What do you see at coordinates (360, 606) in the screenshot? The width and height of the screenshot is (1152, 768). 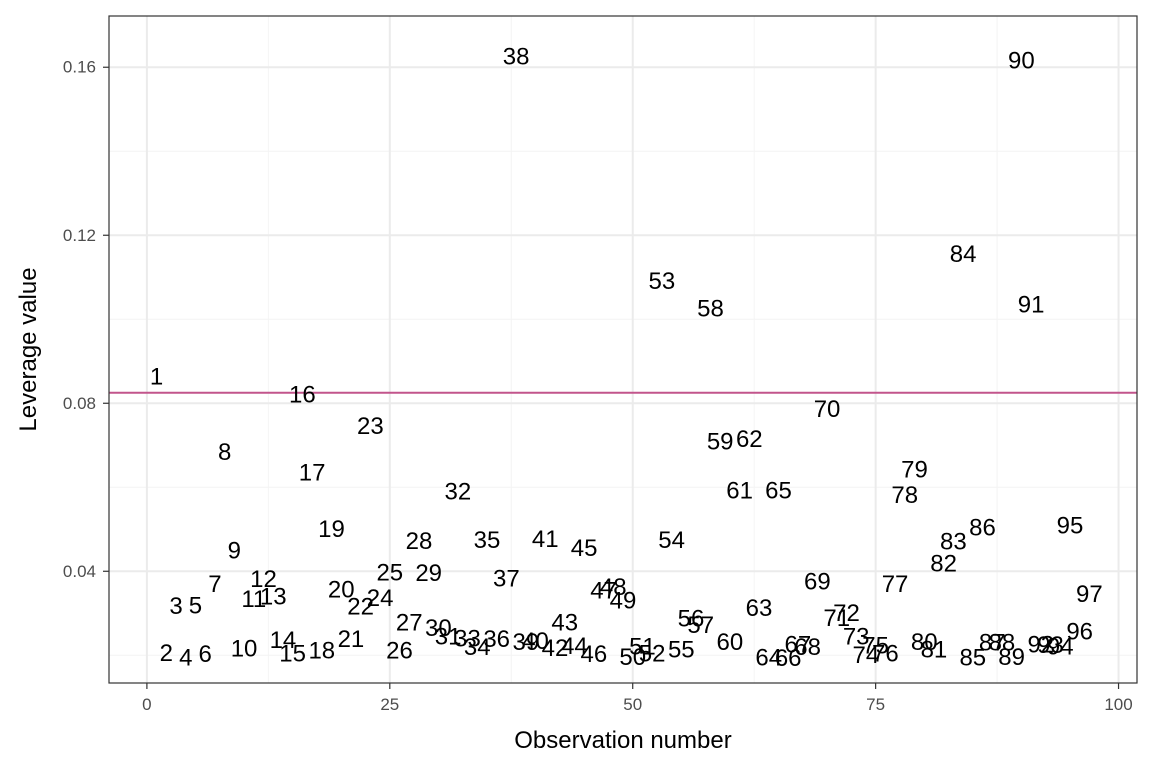 I see `point-label-22: 22` at bounding box center [360, 606].